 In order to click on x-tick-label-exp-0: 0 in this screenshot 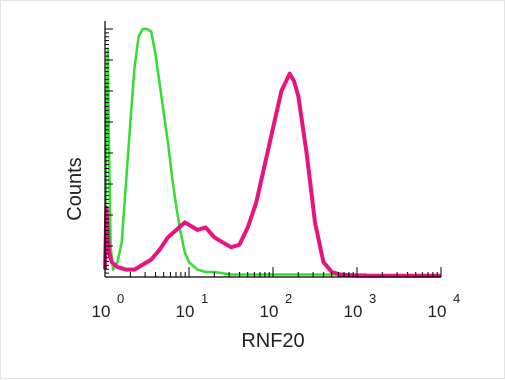, I will do `click(120, 298)`.